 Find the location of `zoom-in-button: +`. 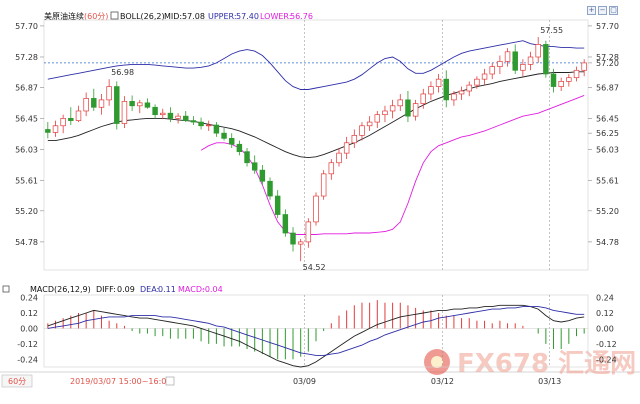

zoom-in-button: + is located at coordinates (591, 10).